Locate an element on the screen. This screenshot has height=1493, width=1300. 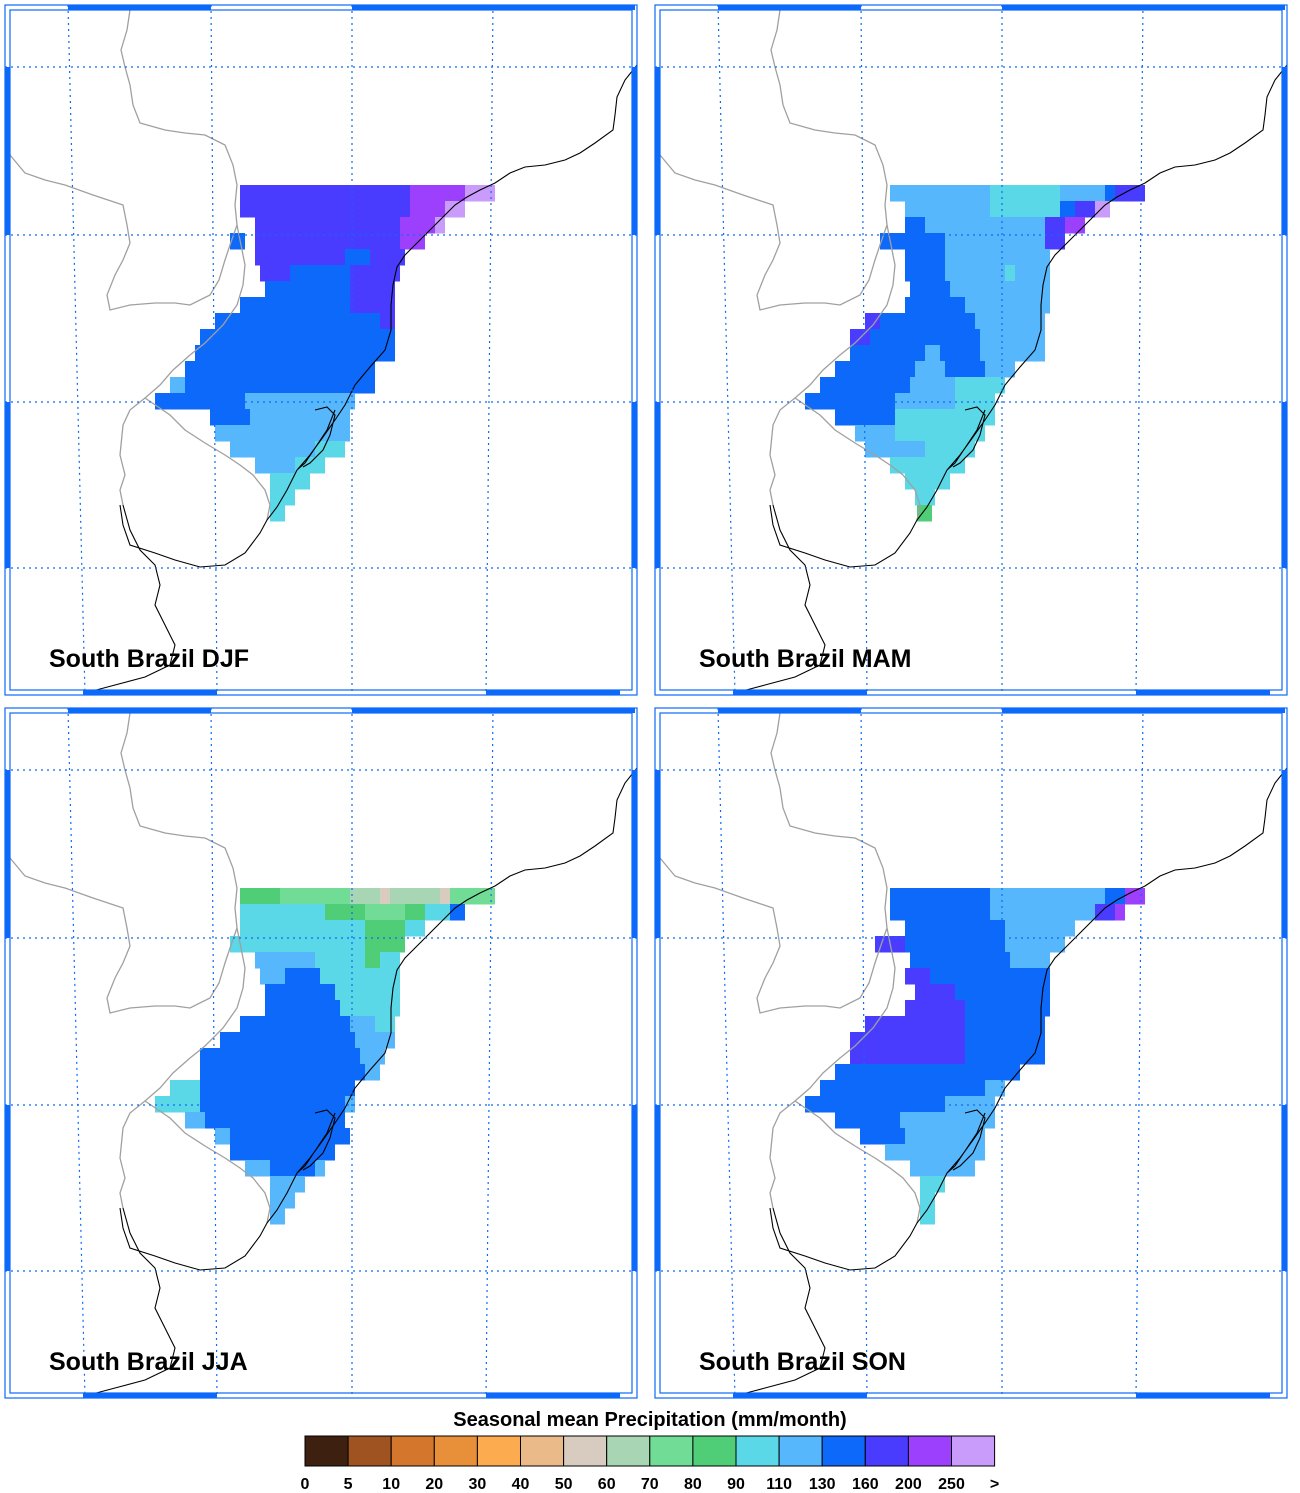
legend-swatches is located at coordinates (650, 1451).